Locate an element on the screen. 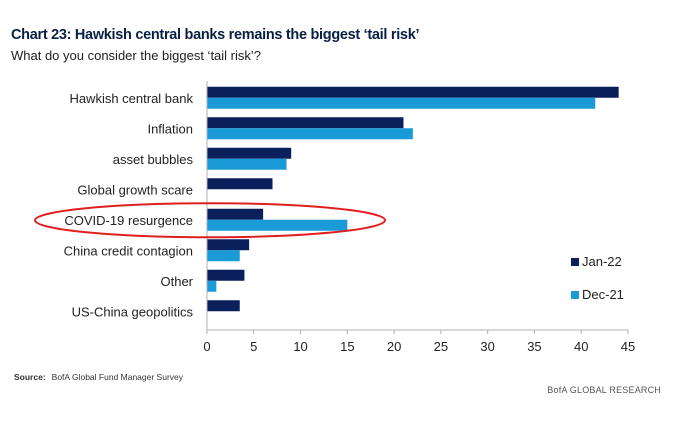  category-label-global-growth-scare: Global growth scare is located at coordinates (135, 189).